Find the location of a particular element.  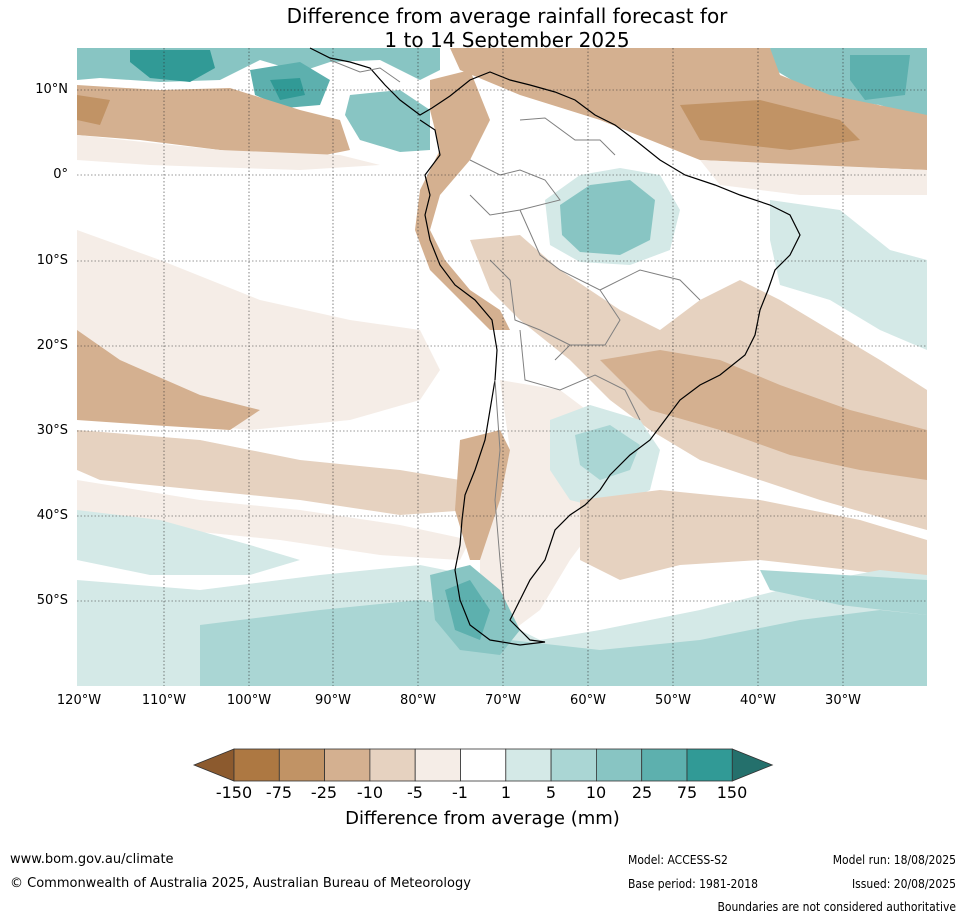

colorbar-tick-label: -25 is located at coordinates (324, 792).